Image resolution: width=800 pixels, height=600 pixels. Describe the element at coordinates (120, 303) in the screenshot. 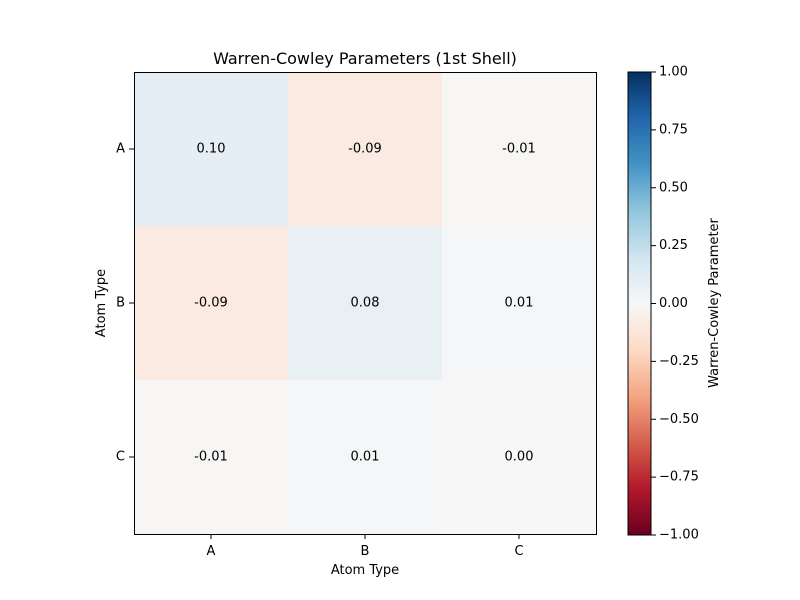

I see `y-tick-label: B` at that location.